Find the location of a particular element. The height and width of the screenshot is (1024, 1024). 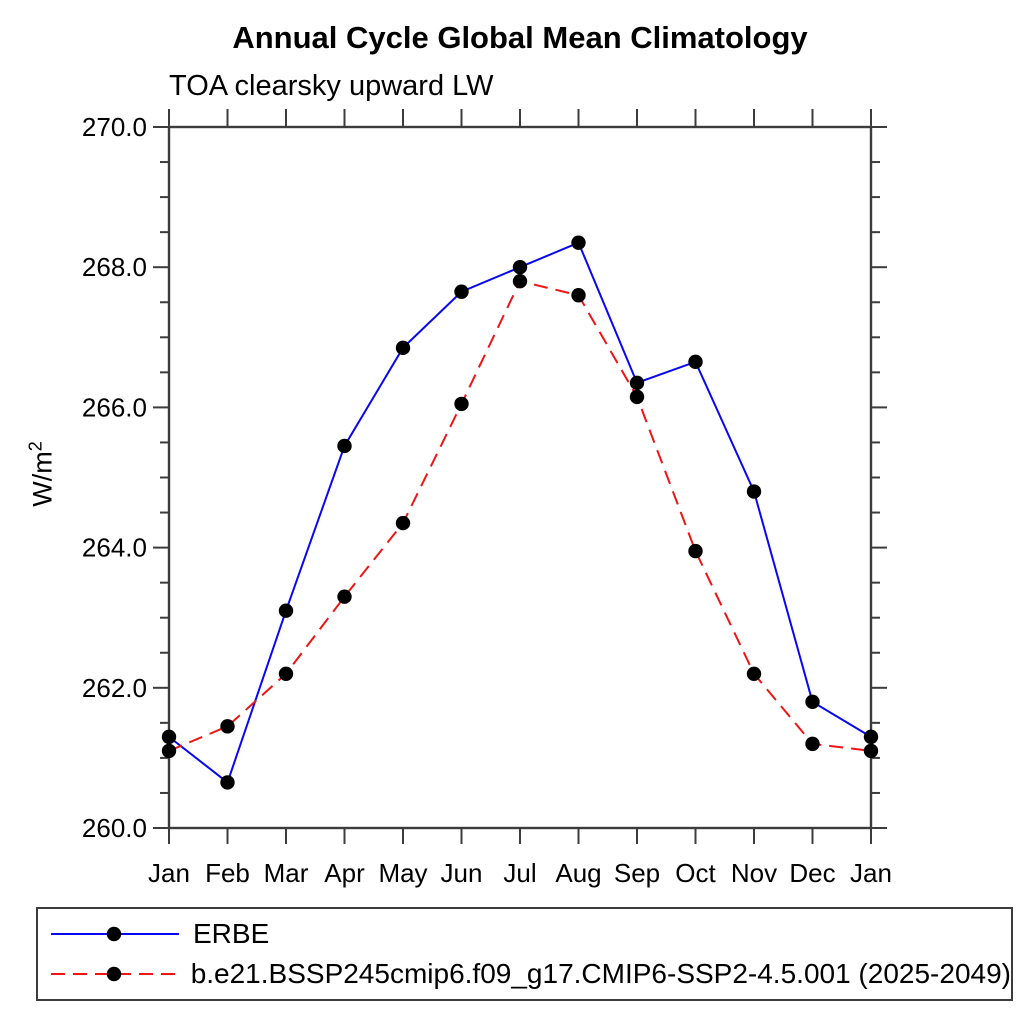

y-axis-tick-labels: 260.0 262.0 264.0 266.0 268.0 270.0 is located at coordinates (114, 477).